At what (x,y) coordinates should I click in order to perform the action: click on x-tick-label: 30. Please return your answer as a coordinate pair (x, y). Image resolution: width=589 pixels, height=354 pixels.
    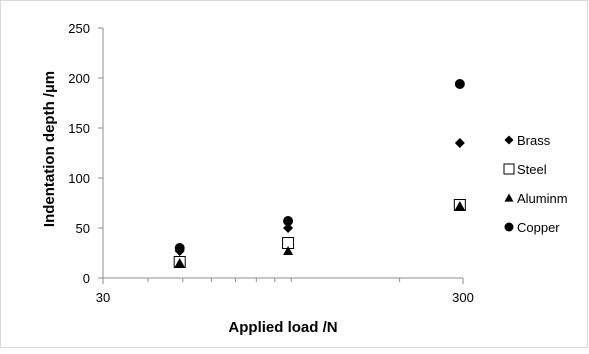
    Looking at the image, I should click on (103, 297).